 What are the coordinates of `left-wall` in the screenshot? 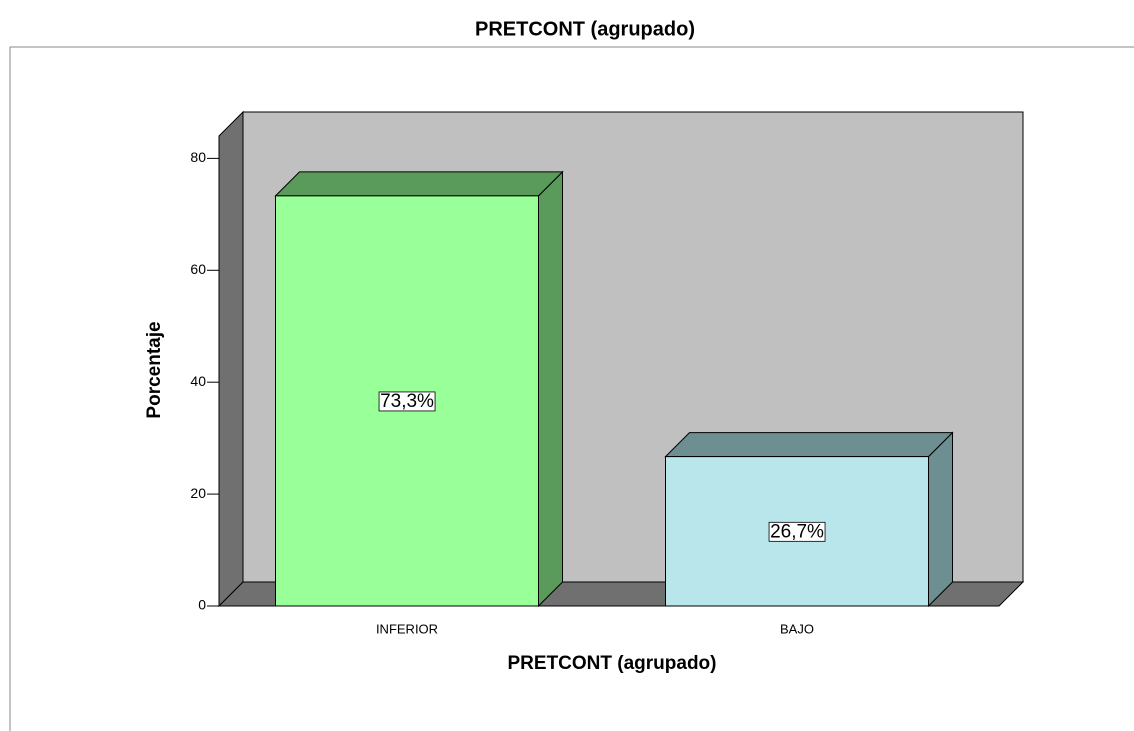 It's located at (231, 359).